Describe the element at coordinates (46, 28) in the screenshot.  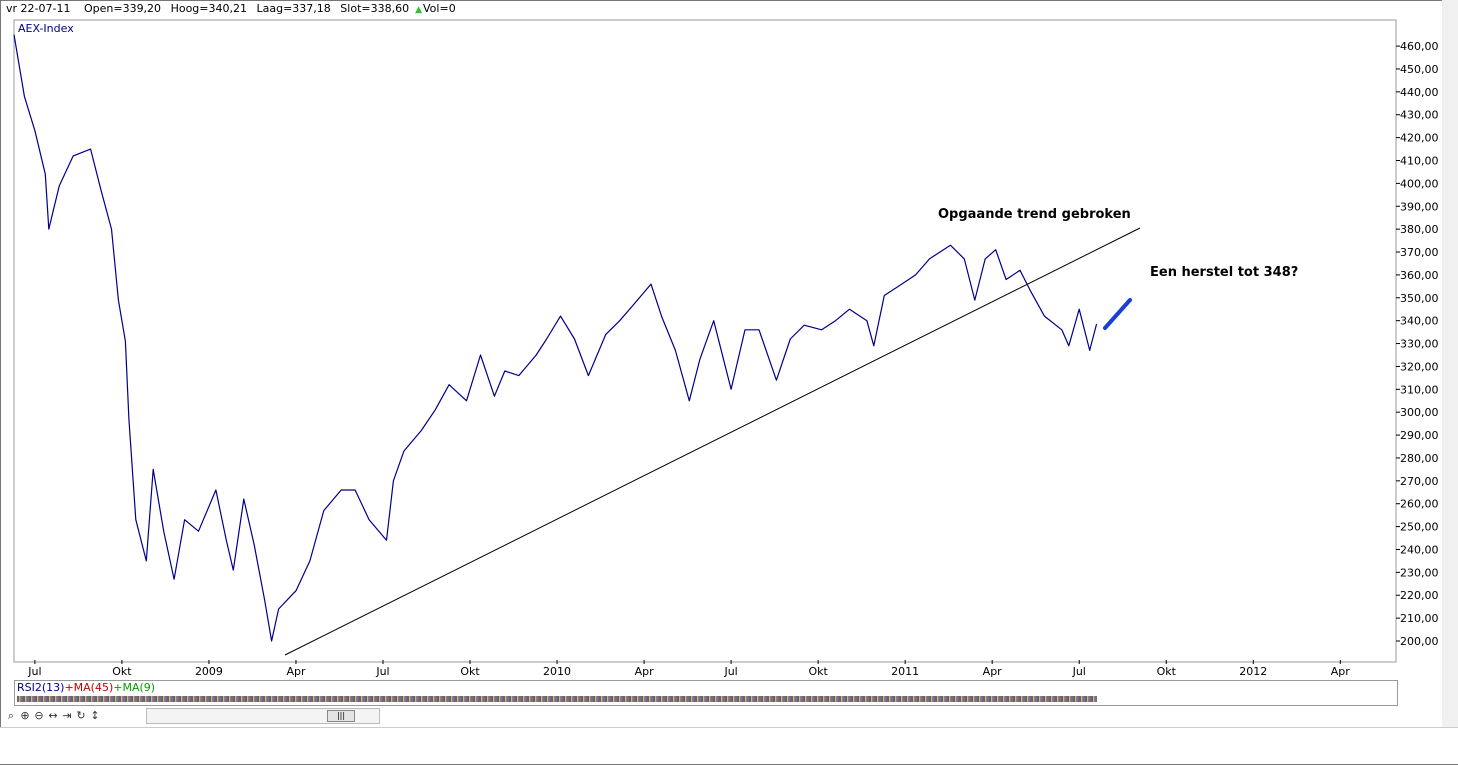
I see `legend-entry: AEX-Index` at that location.